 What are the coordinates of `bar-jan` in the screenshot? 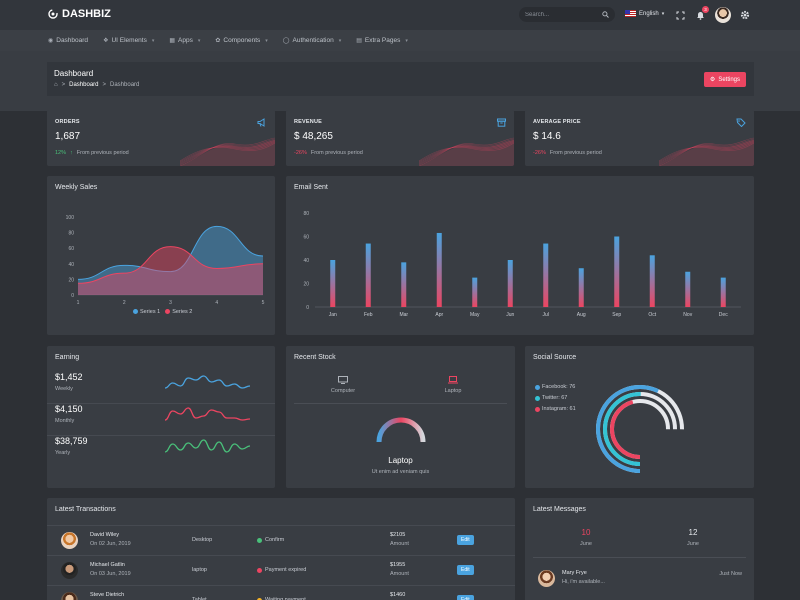 It's located at (333, 283).